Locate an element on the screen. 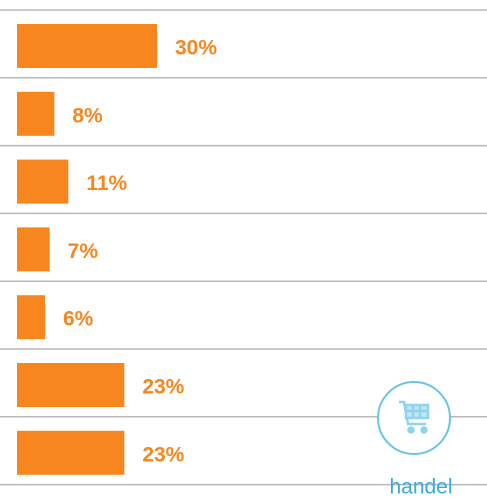 The width and height of the screenshot is (487, 502). value-label: 30% is located at coordinates (196, 48).